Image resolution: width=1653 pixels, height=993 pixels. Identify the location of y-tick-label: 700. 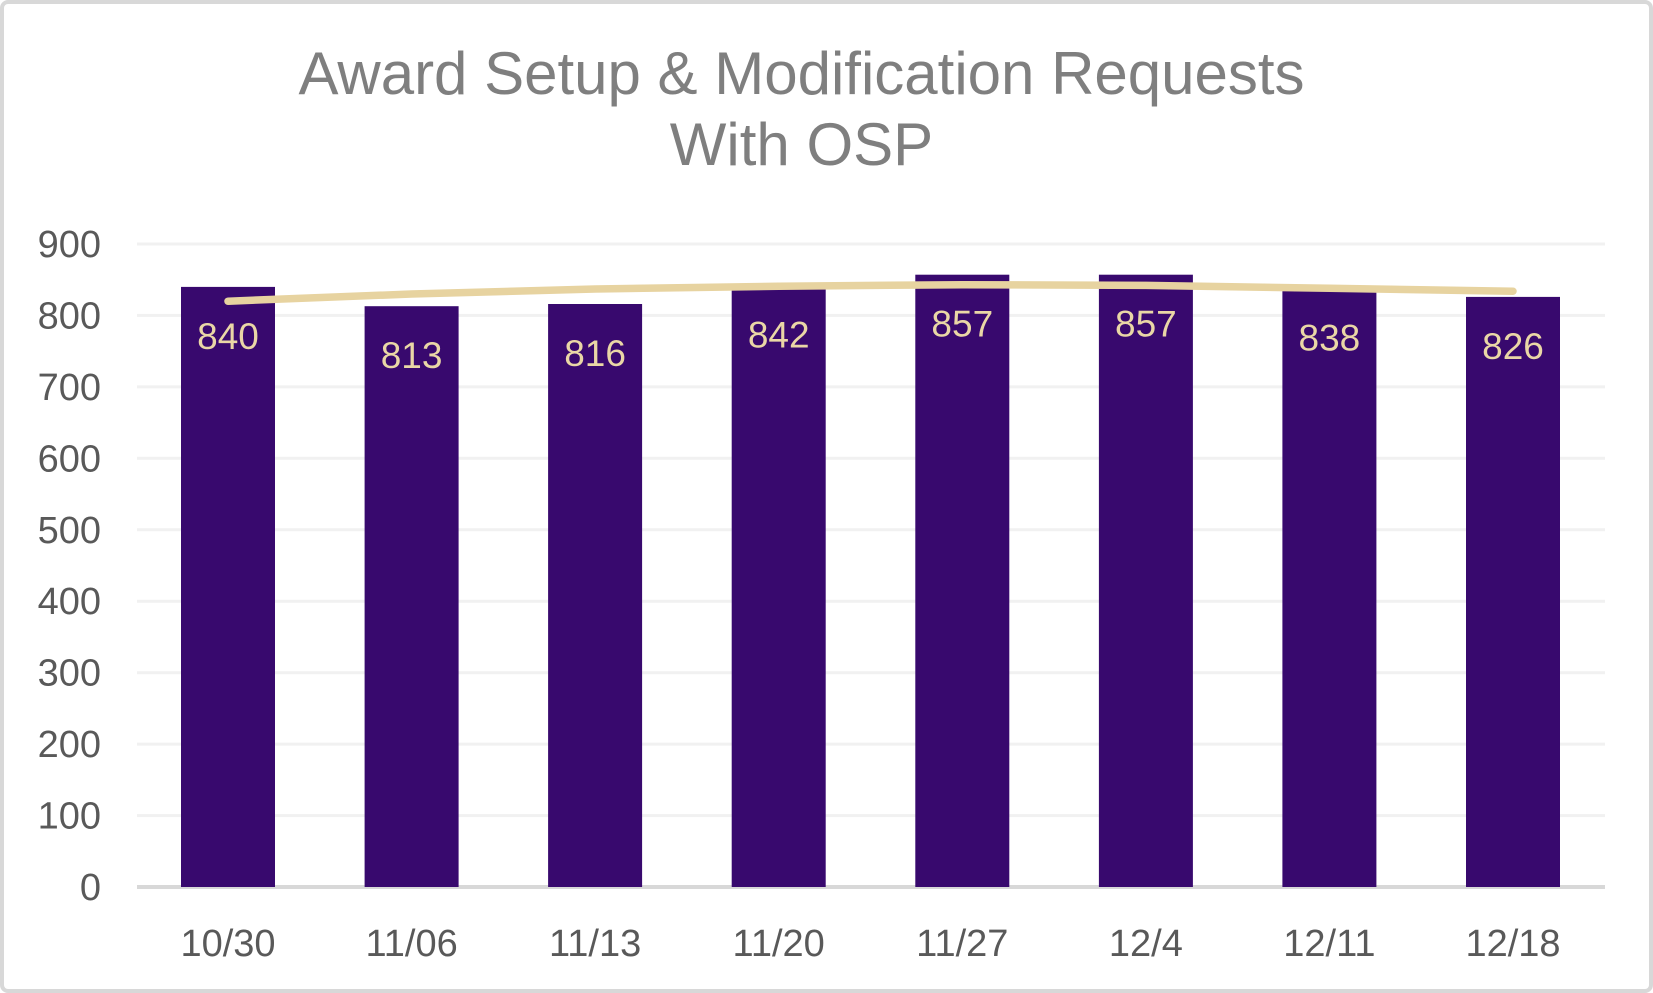
(69, 388).